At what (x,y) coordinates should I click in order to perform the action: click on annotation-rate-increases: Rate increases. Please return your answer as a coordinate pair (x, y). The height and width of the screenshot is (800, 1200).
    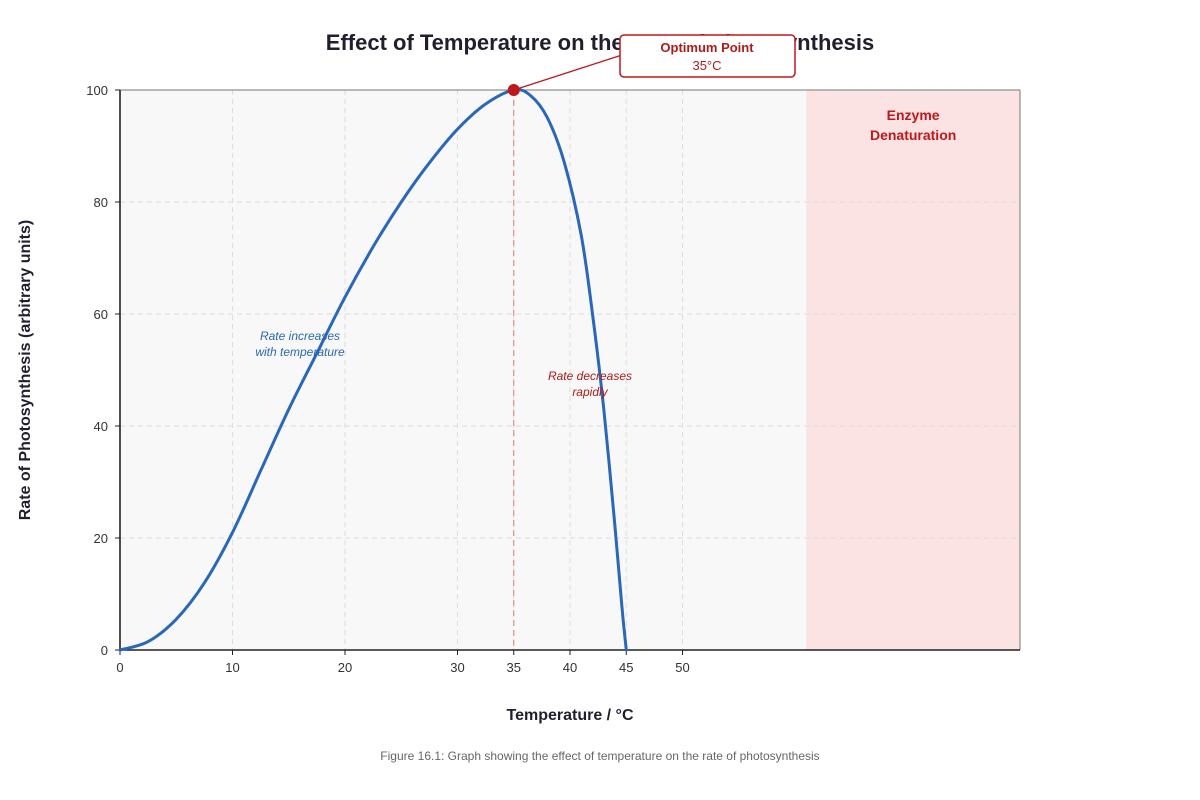
    Looking at the image, I should click on (300, 336).